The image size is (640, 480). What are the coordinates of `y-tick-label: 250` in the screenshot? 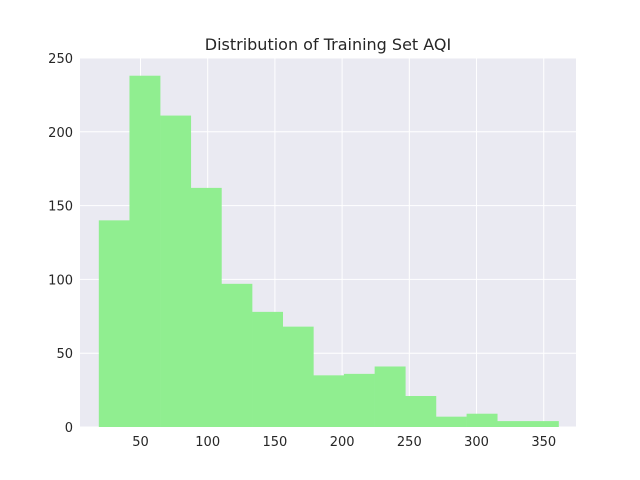 It's located at (60, 59).